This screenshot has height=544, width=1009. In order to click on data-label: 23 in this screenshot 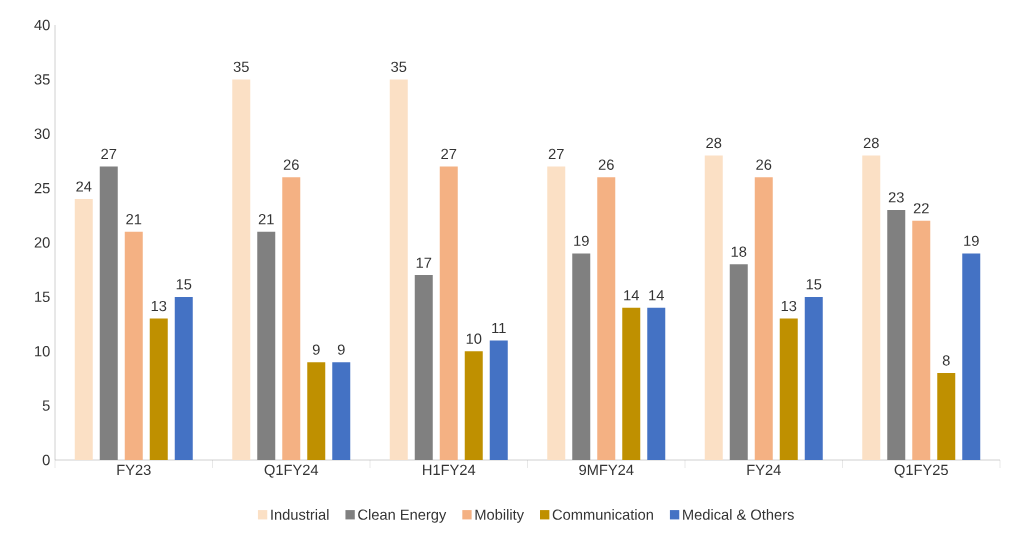, I will do `click(896, 197)`.